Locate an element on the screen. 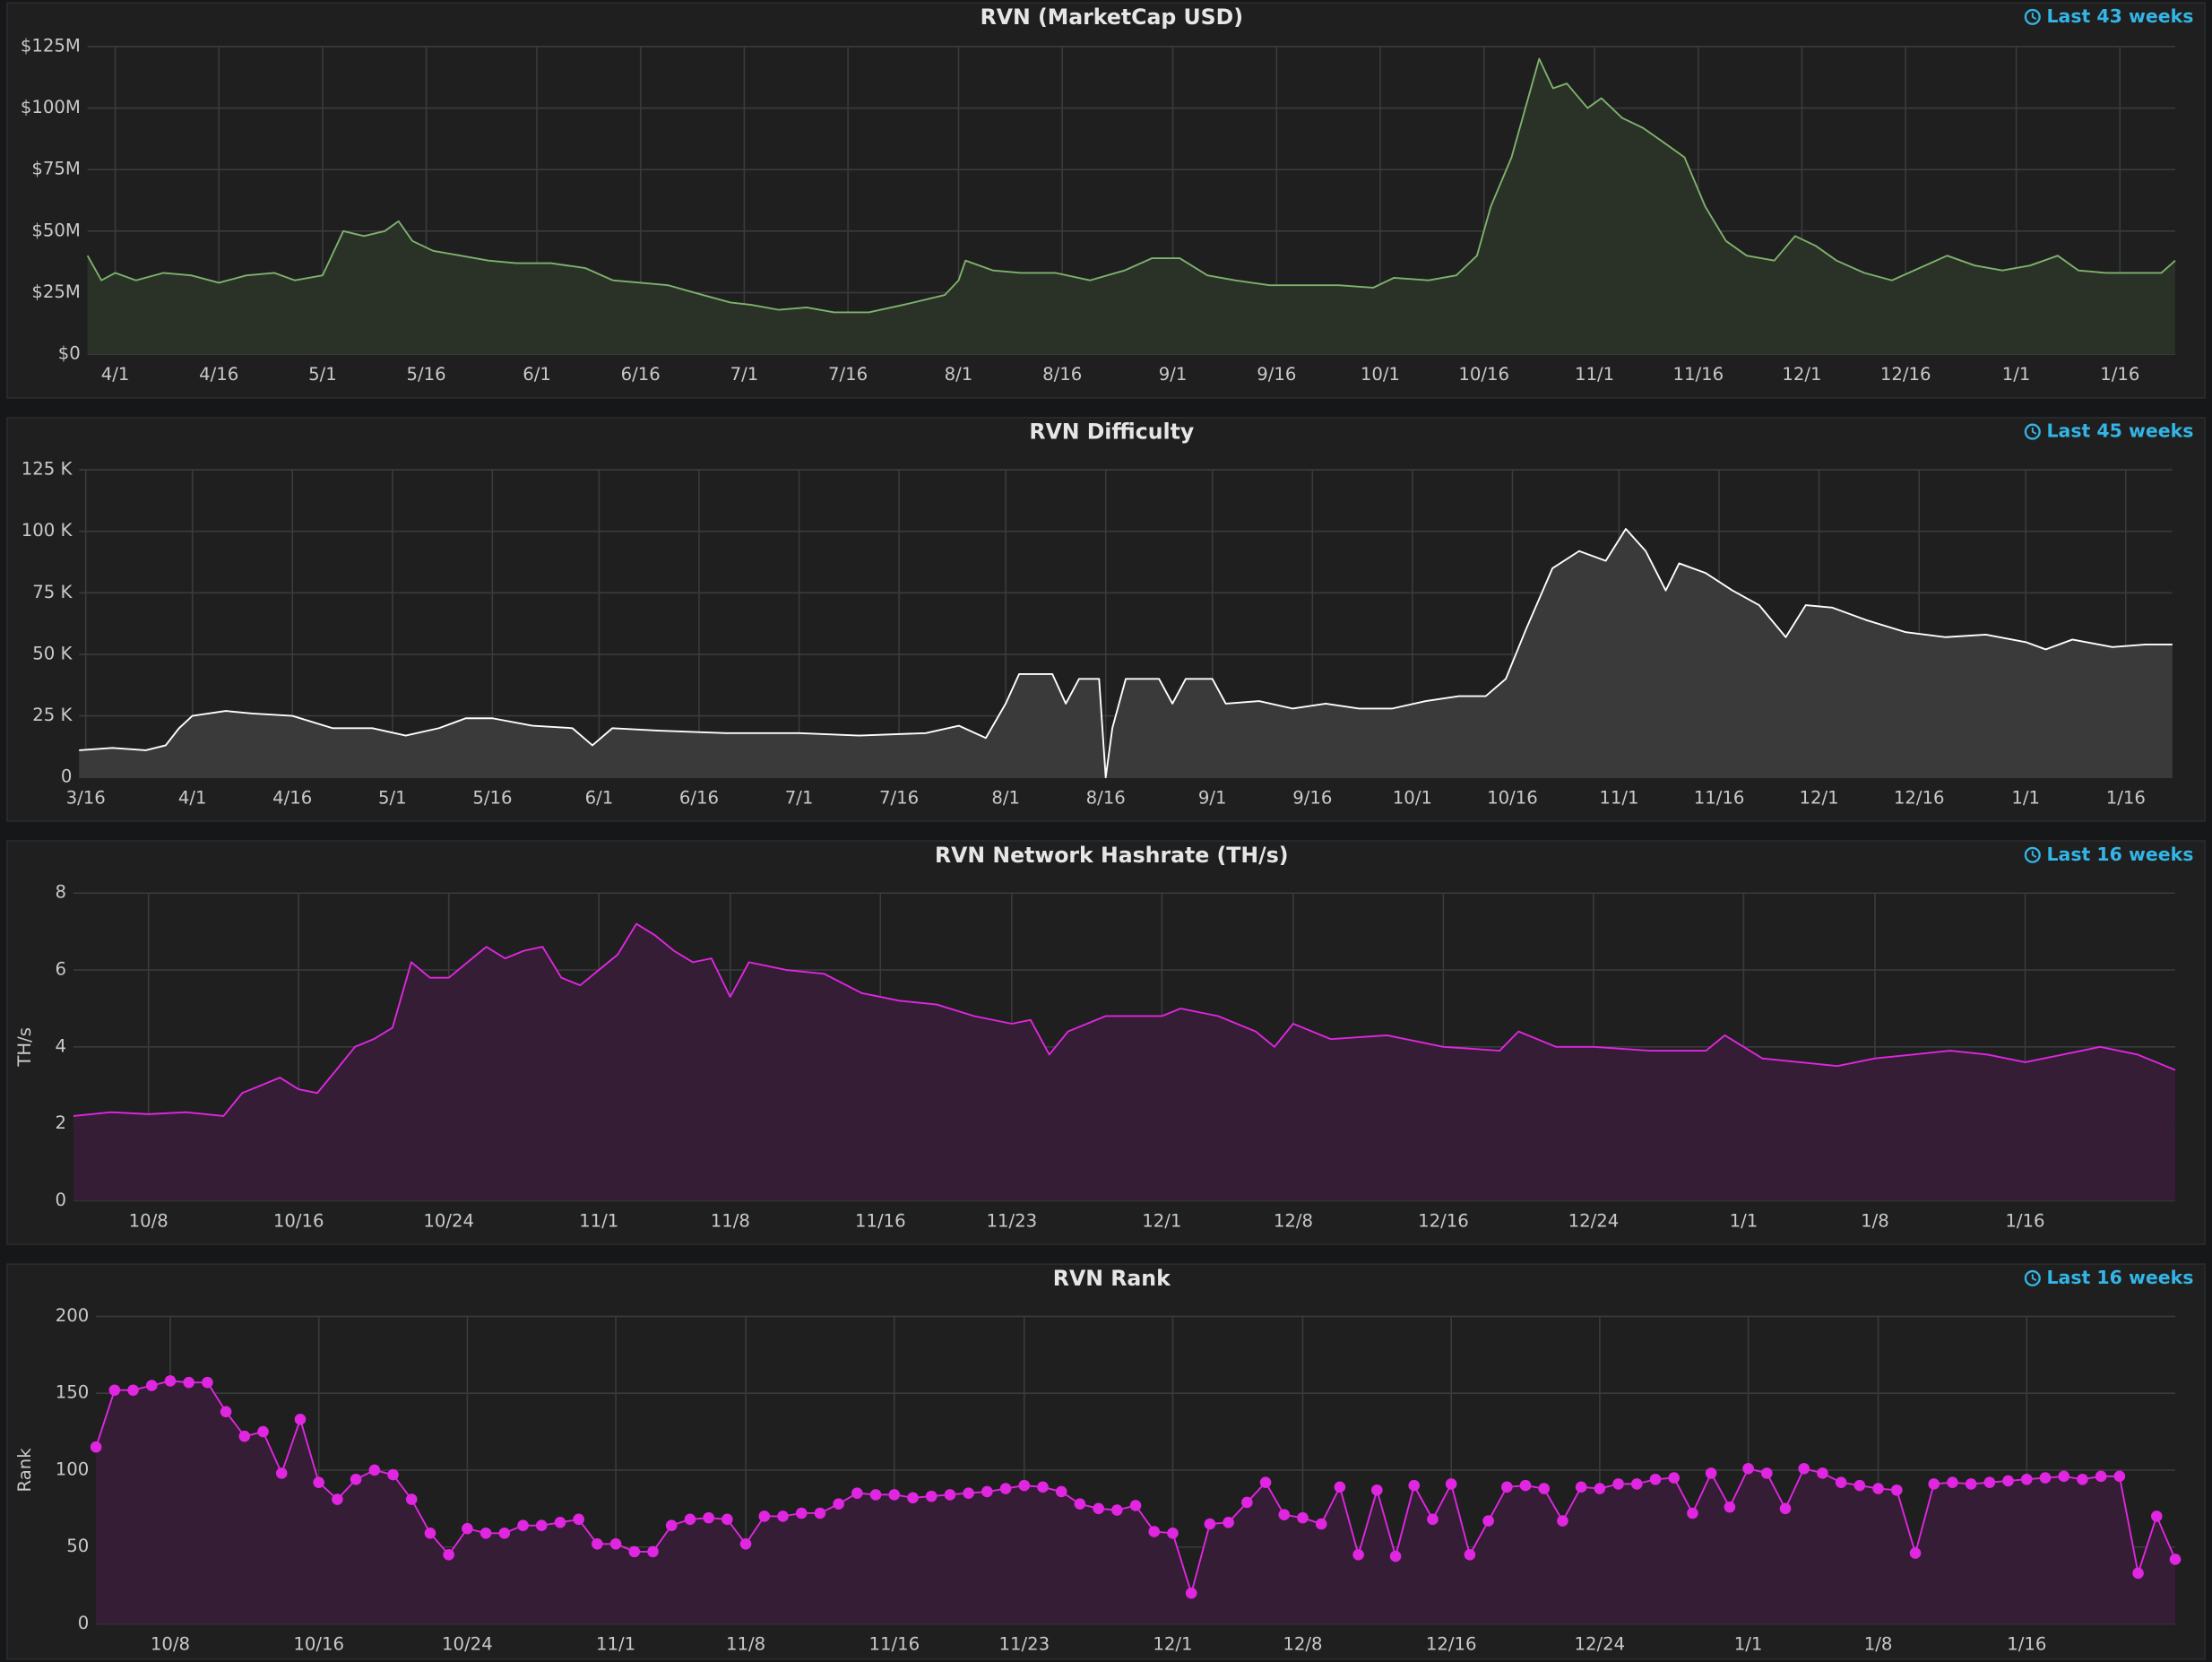 The image size is (2212, 1662). x-tick-label: 10/16 is located at coordinates (1483, 375).